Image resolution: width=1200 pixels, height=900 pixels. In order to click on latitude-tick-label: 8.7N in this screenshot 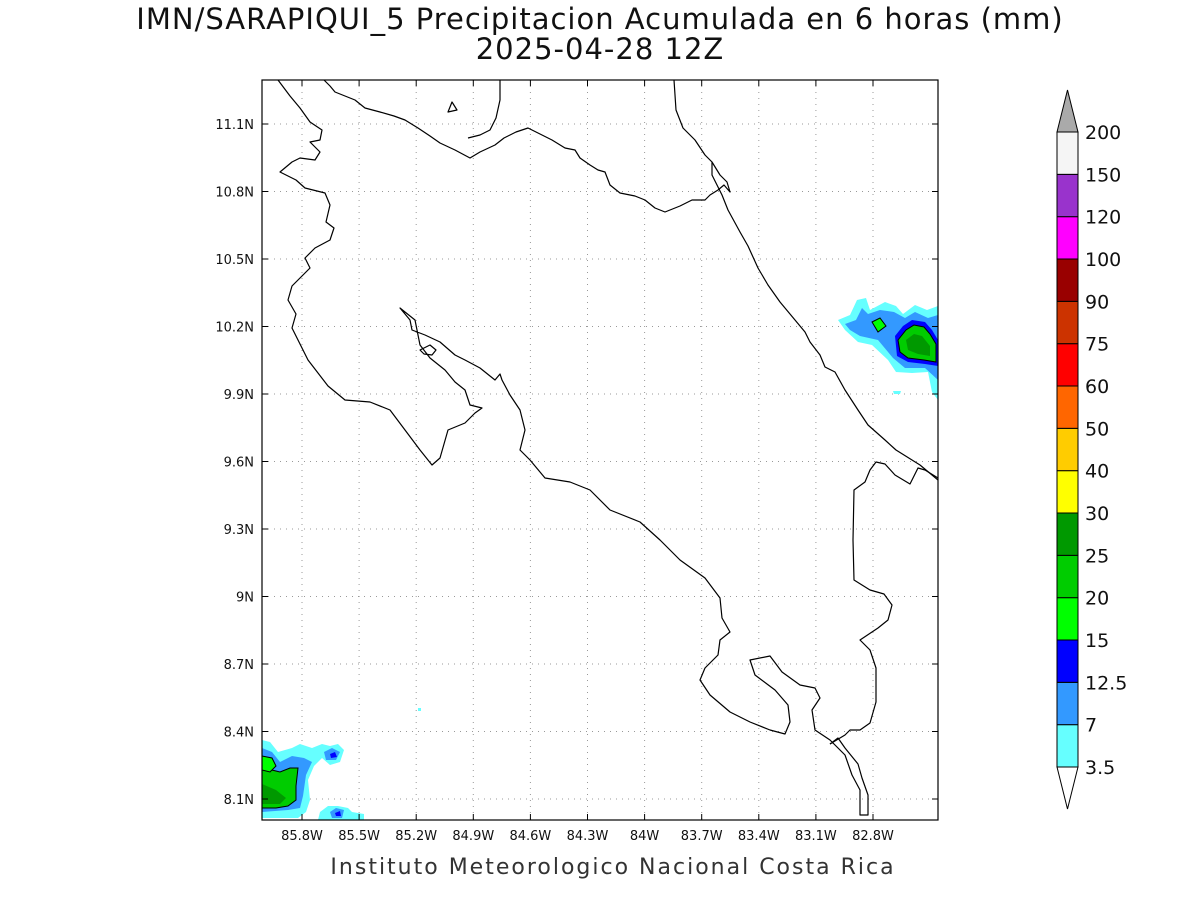, I will do `click(239, 665)`.